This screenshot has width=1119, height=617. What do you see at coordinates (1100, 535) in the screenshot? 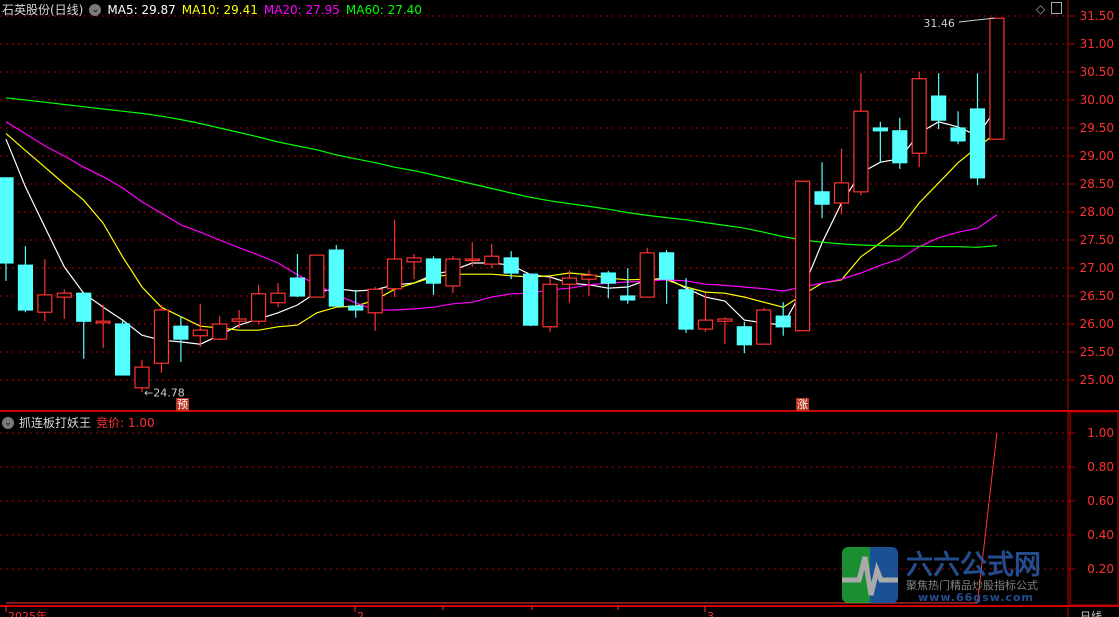
I see `indicator-tick-label: 0.40` at bounding box center [1100, 535].